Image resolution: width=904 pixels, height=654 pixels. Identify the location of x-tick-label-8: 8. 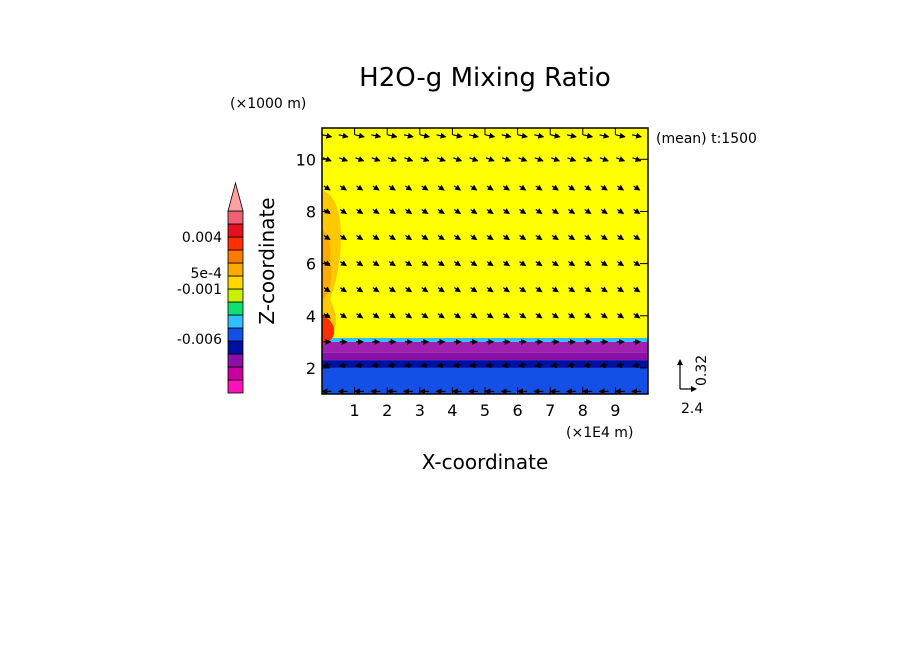
(583, 410).